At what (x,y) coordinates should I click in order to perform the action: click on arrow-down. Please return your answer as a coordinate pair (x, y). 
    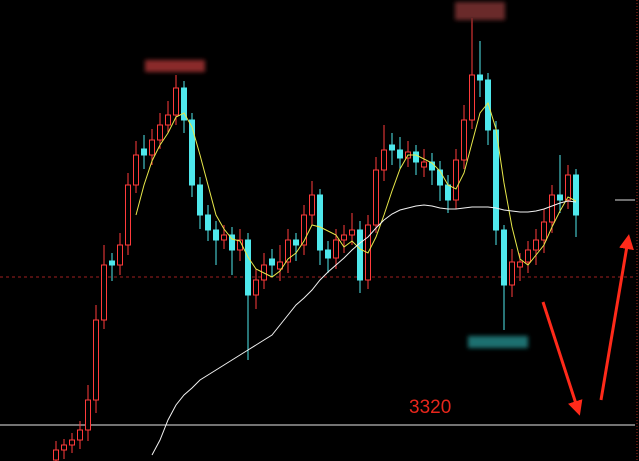
    Looking at the image, I should click on (562, 358).